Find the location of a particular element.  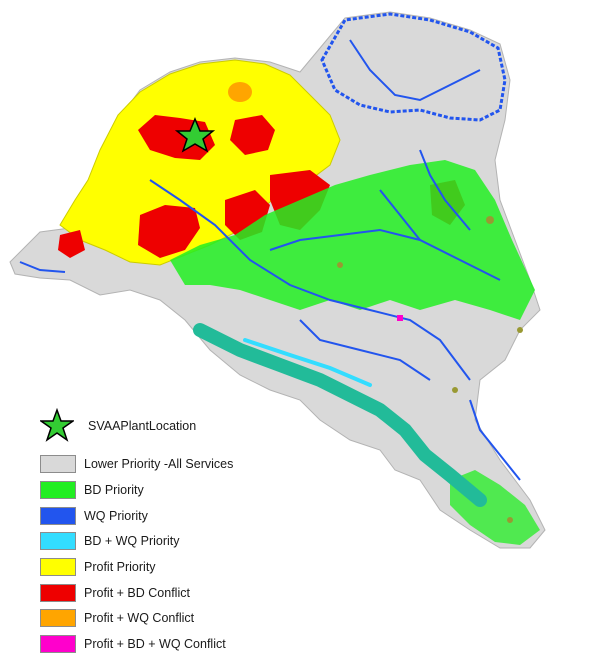

legend-star-icon is located at coordinates (57, 425).